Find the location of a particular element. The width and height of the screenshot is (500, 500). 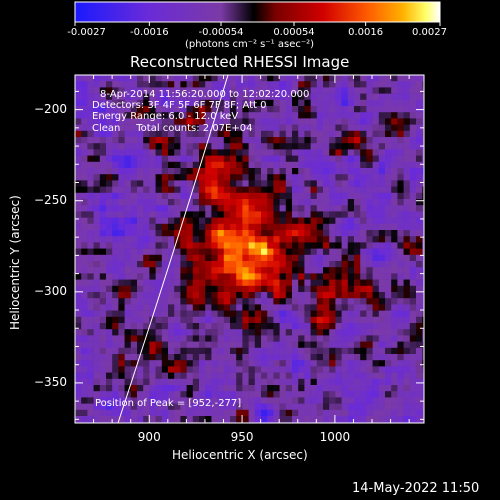

x-tick-label: 950 is located at coordinates (242, 437).